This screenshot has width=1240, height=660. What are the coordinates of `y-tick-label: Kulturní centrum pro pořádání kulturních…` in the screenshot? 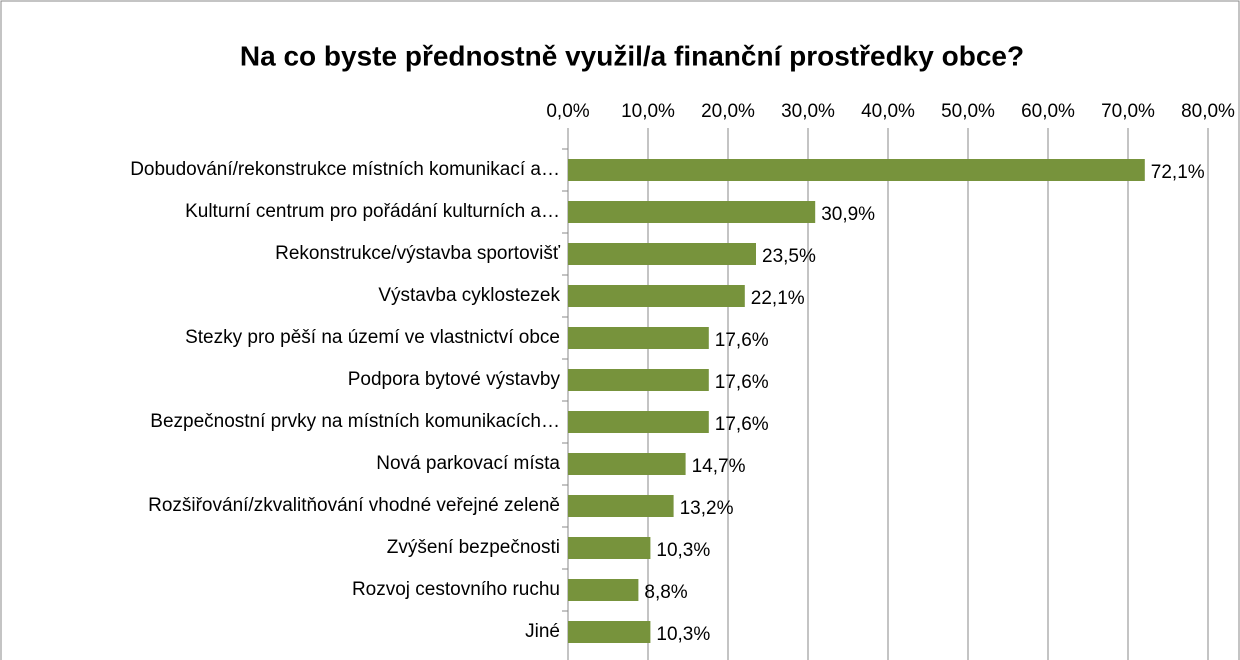 It's located at (372, 211).